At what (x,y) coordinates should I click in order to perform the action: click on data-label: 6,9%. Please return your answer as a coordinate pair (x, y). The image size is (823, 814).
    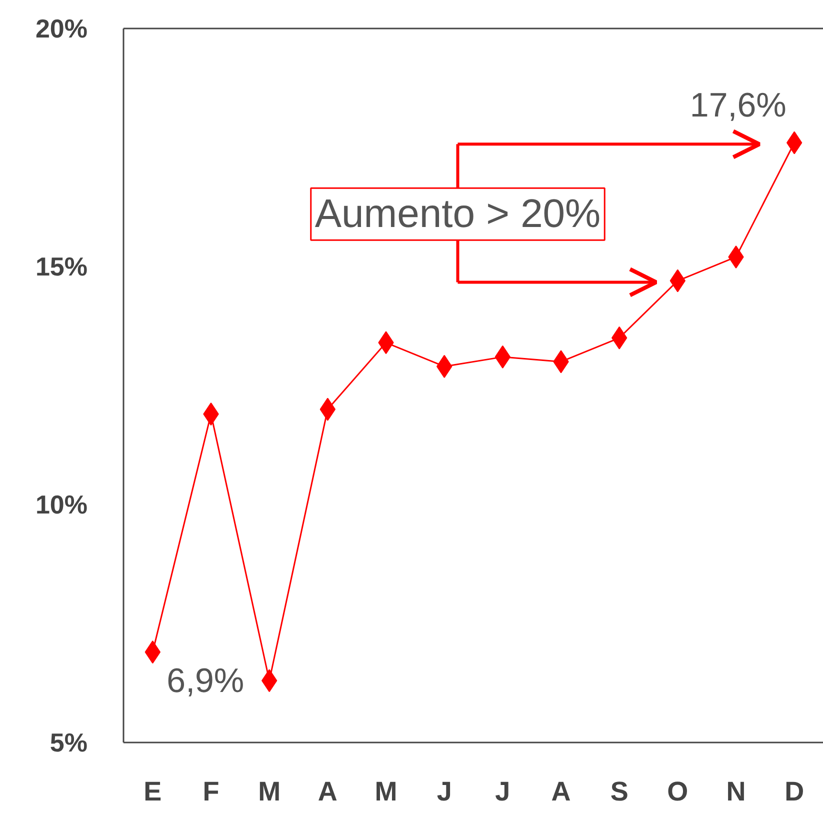
    Looking at the image, I should click on (205, 681).